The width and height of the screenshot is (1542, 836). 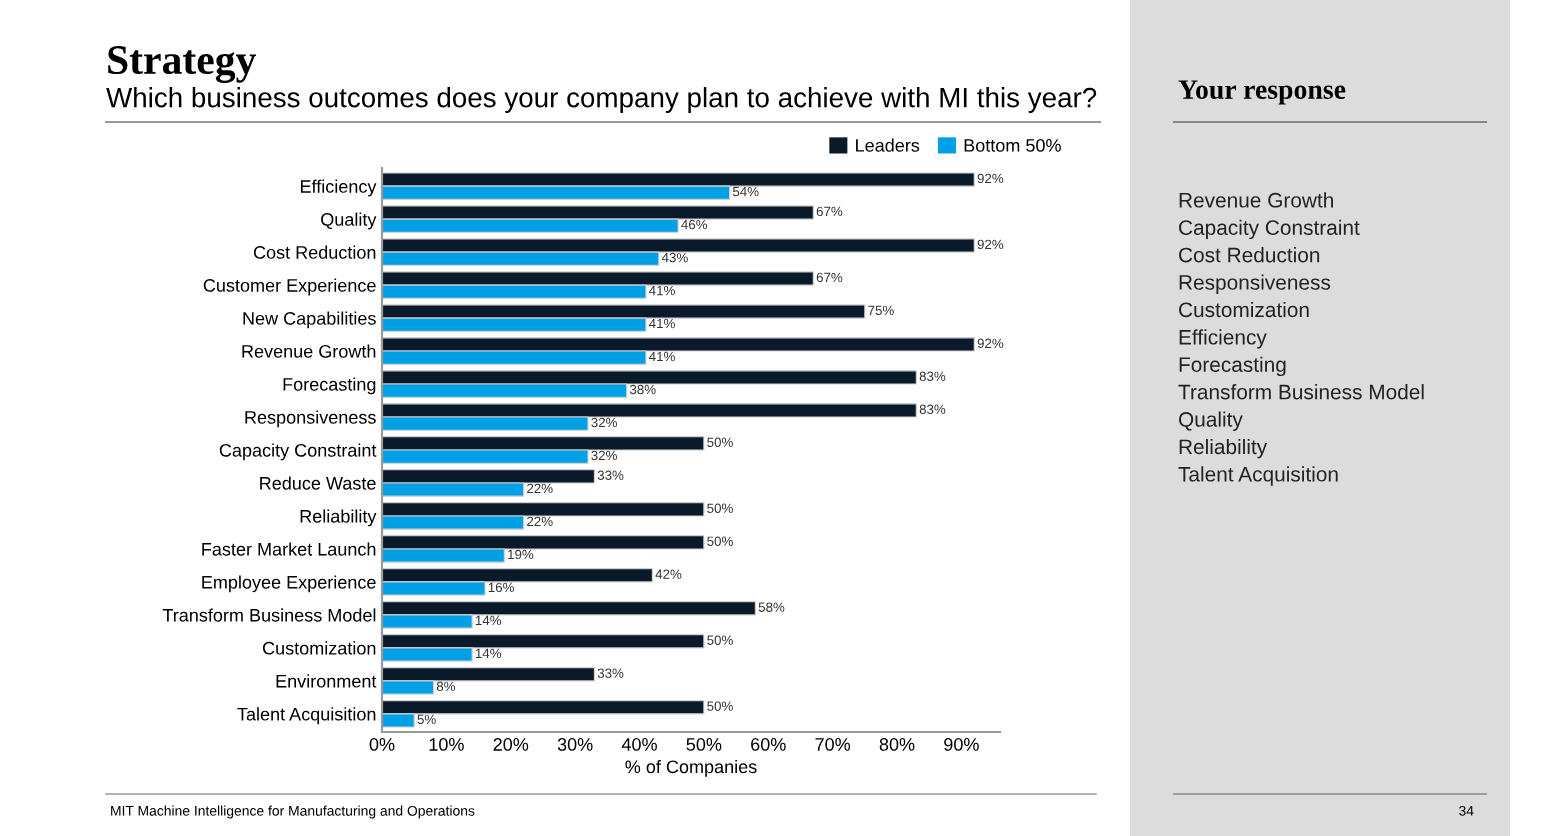 I want to click on y-tick-label: Environment, so click(x=326, y=681).